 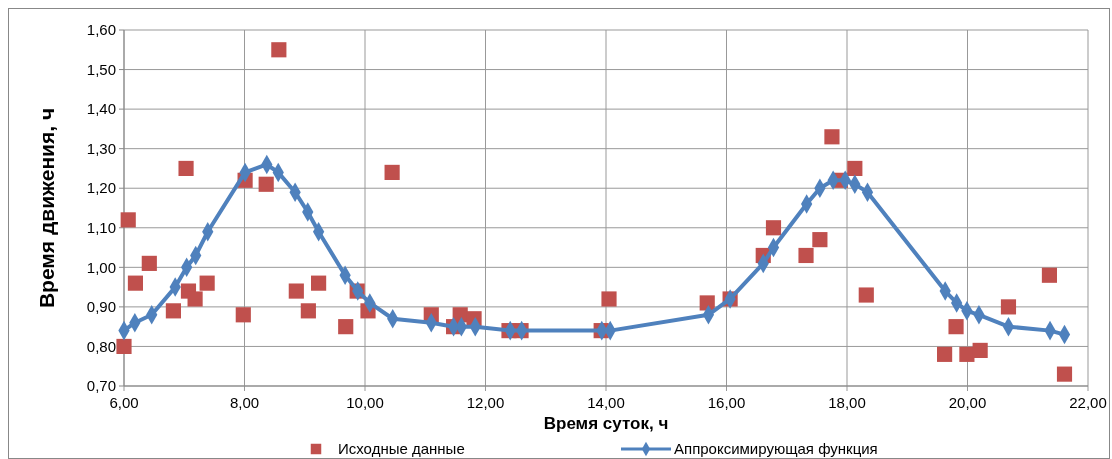 What do you see at coordinates (101, 188) in the screenshot?
I see `y-tick-label: 1,20` at bounding box center [101, 188].